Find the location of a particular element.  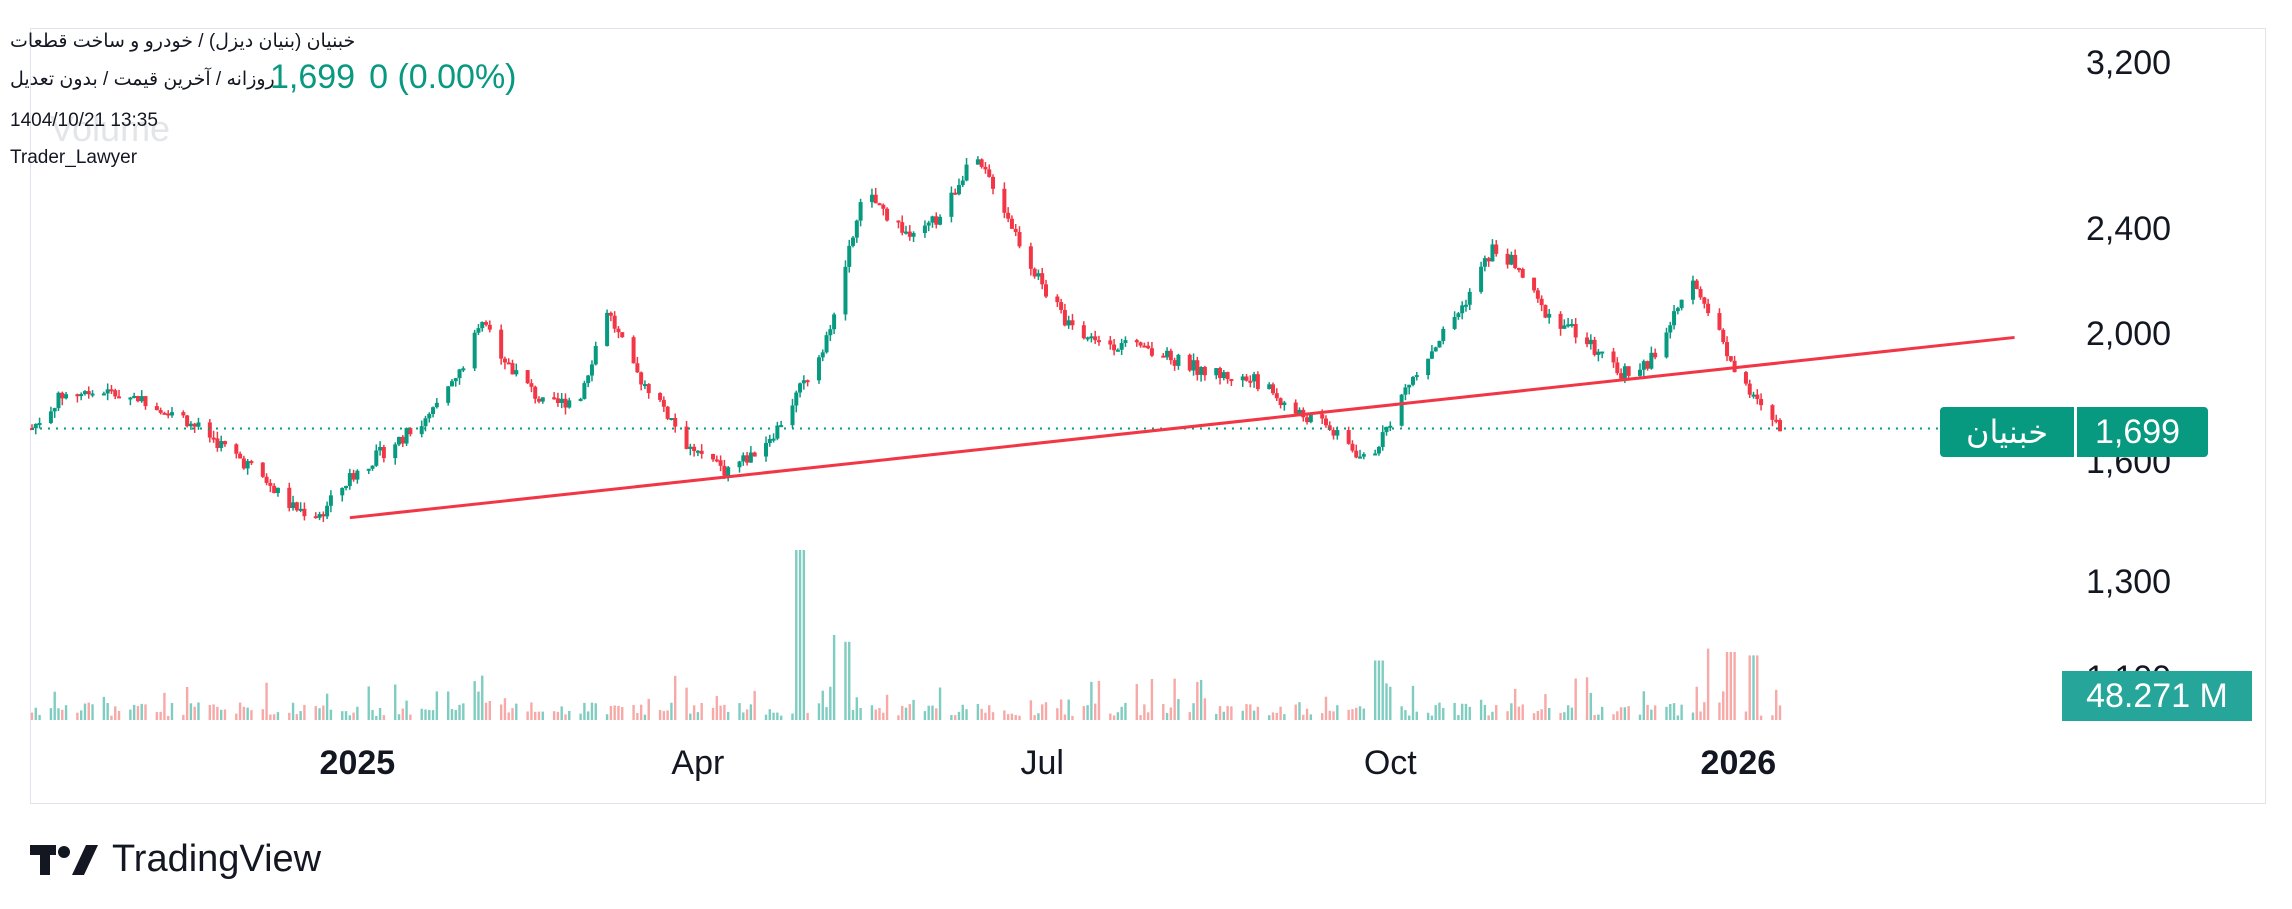

tradingview-logo: TradingView is located at coordinates (175, 859).